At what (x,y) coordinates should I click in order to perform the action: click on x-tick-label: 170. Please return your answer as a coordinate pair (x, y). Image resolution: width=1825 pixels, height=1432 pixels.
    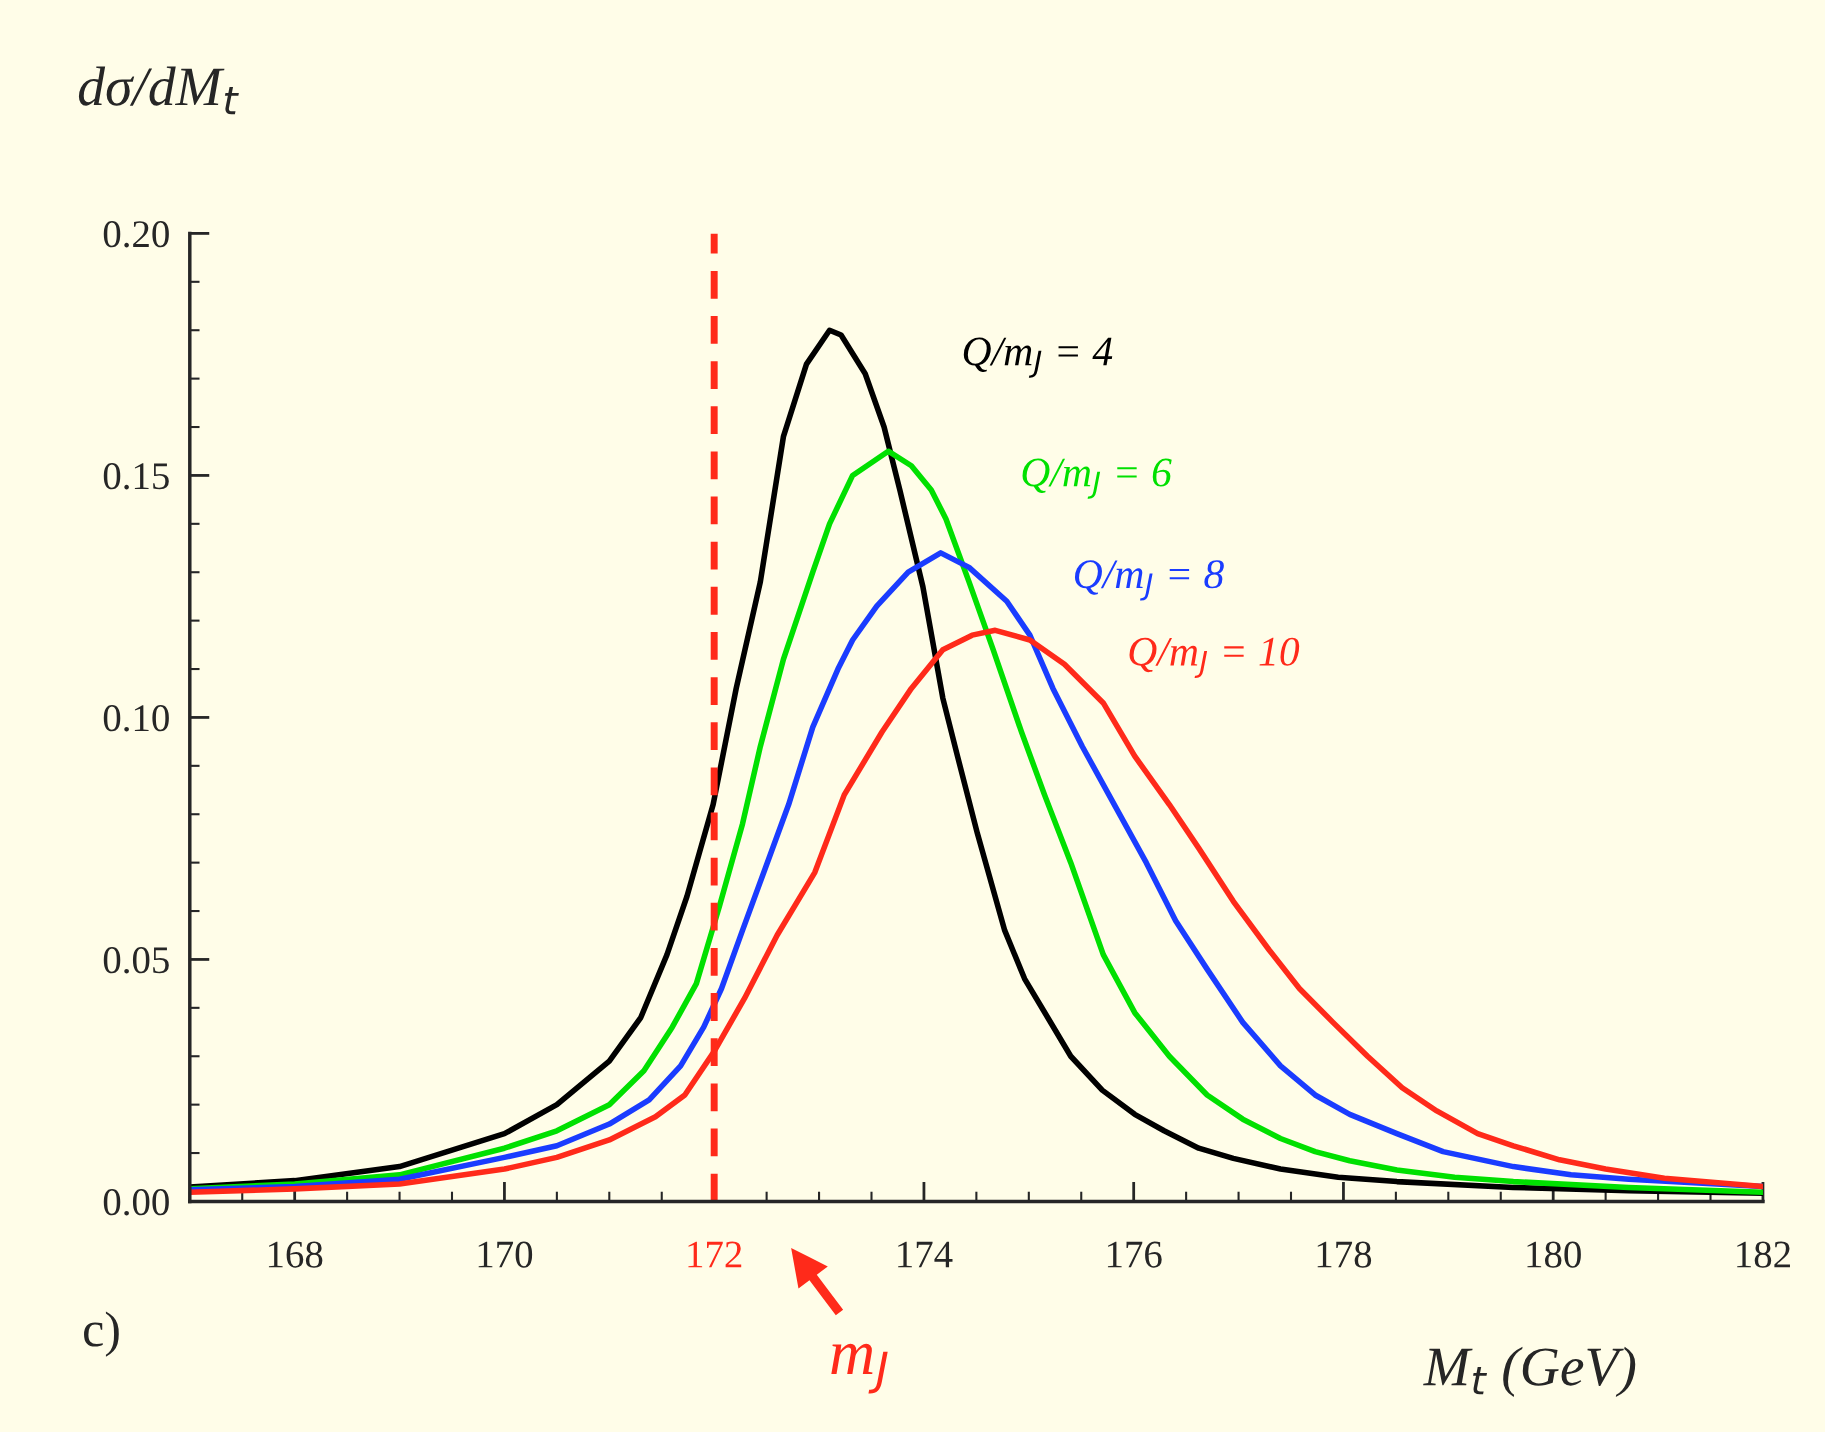
    Looking at the image, I should click on (505, 1254).